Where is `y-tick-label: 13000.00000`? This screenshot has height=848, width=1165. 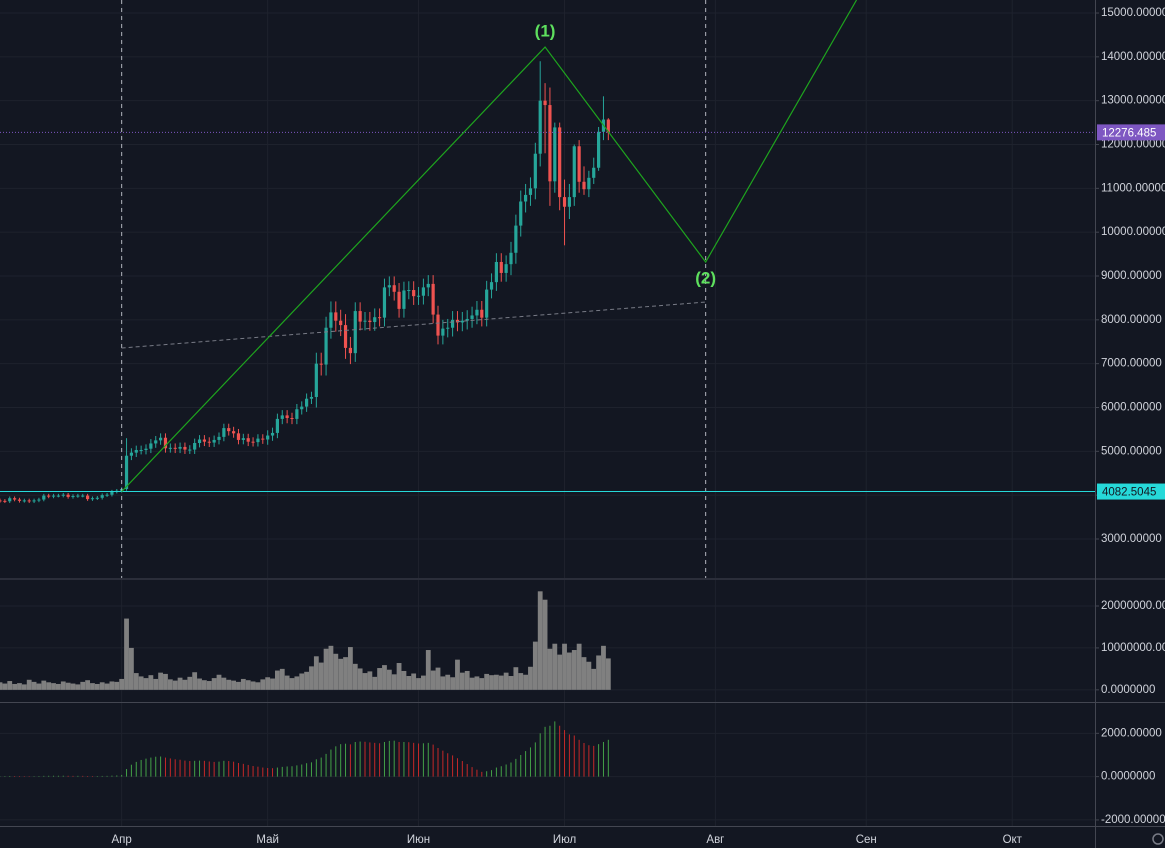 y-tick-label: 13000.00000 is located at coordinates (1133, 101).